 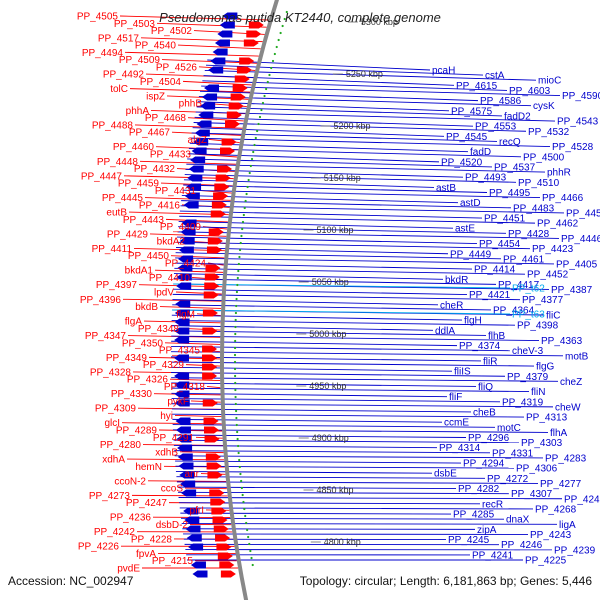 I want to click on gene-label-pp-4443: PP_4443, so click(x=144, y=220).